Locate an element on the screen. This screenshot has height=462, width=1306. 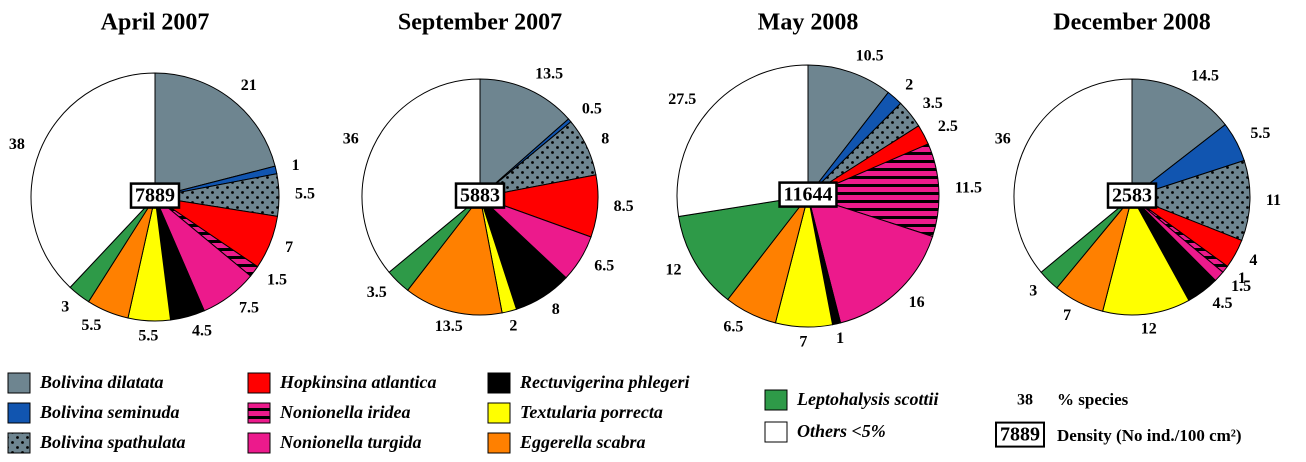
slice-label: 27.5 is located at coordinates (682, 99).